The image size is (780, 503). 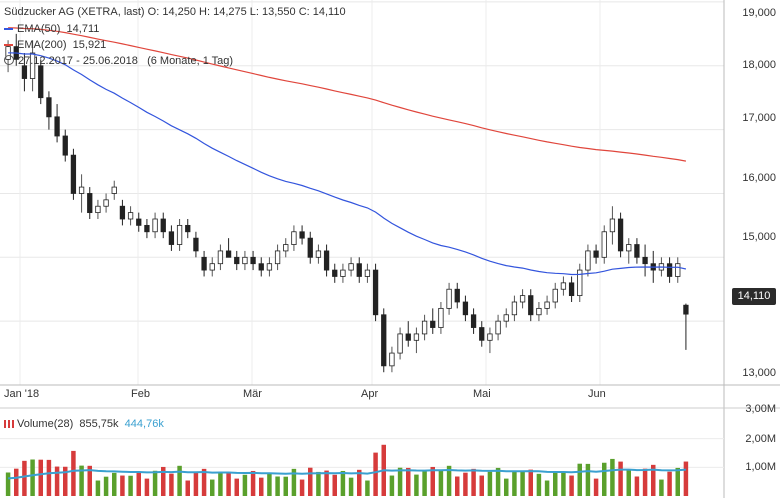 I want to click on y-tick-label: 19,000, so click(x=759, y=13).